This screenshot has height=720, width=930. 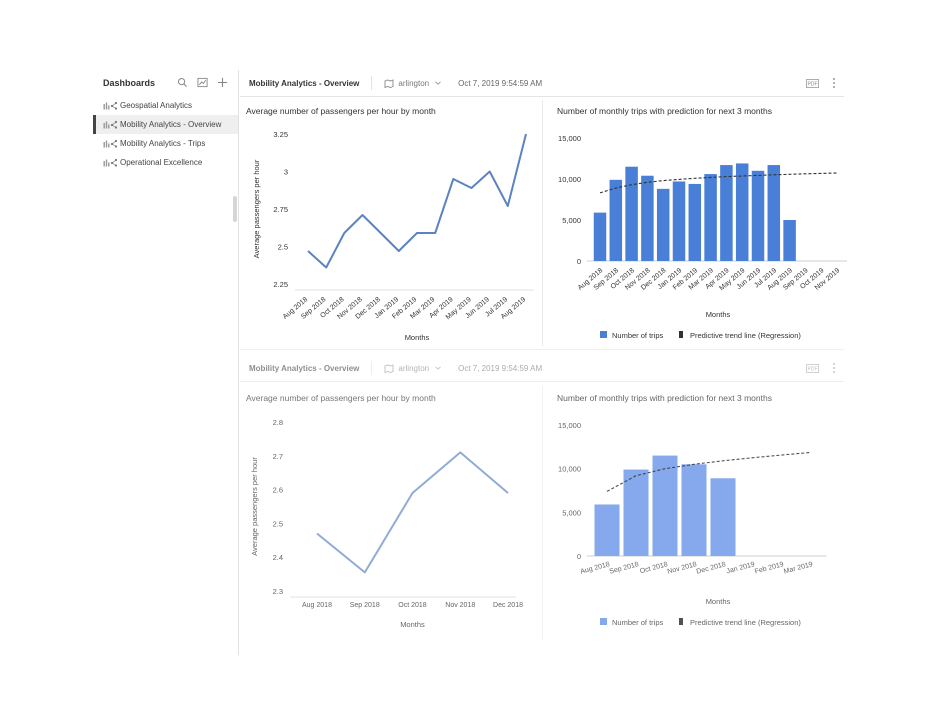 I want to click on y-tick-label: 2.4, so click(x=278, y=557).